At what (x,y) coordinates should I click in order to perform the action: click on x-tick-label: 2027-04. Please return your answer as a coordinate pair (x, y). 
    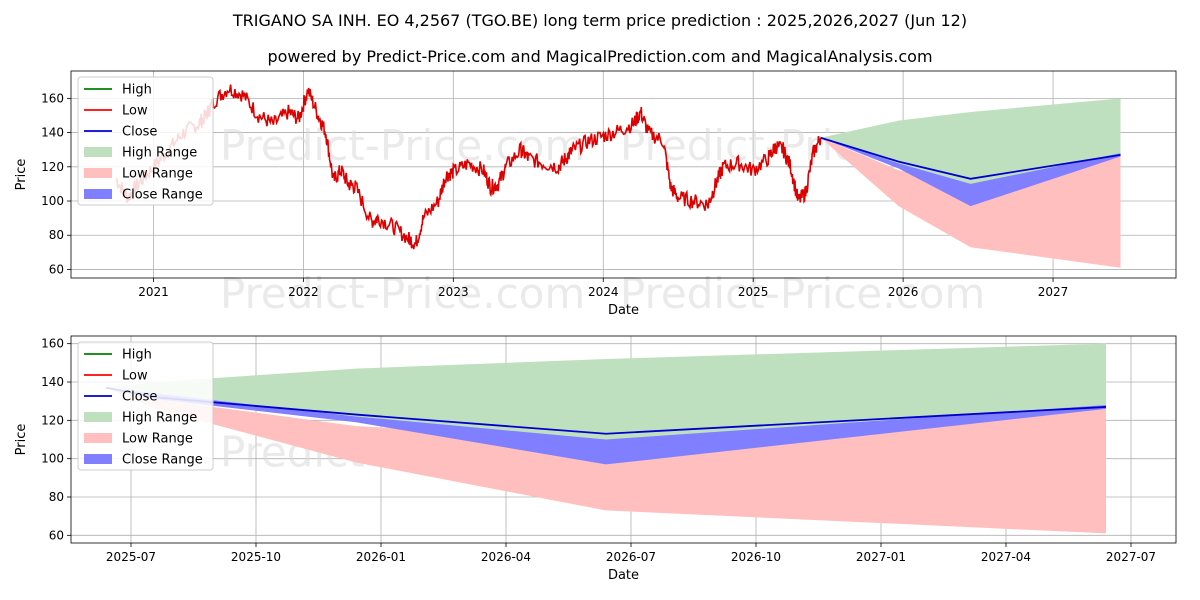
    Looking at the image, I should click on (1006, 557).